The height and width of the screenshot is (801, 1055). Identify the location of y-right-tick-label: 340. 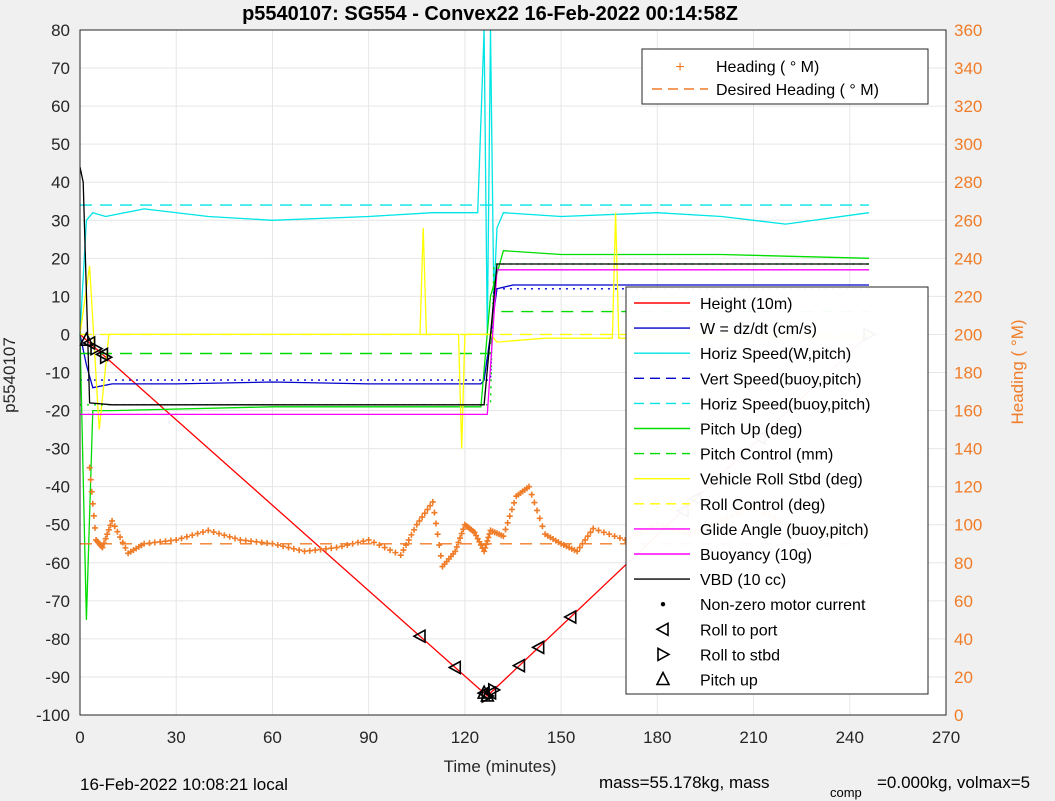
(968, 68).